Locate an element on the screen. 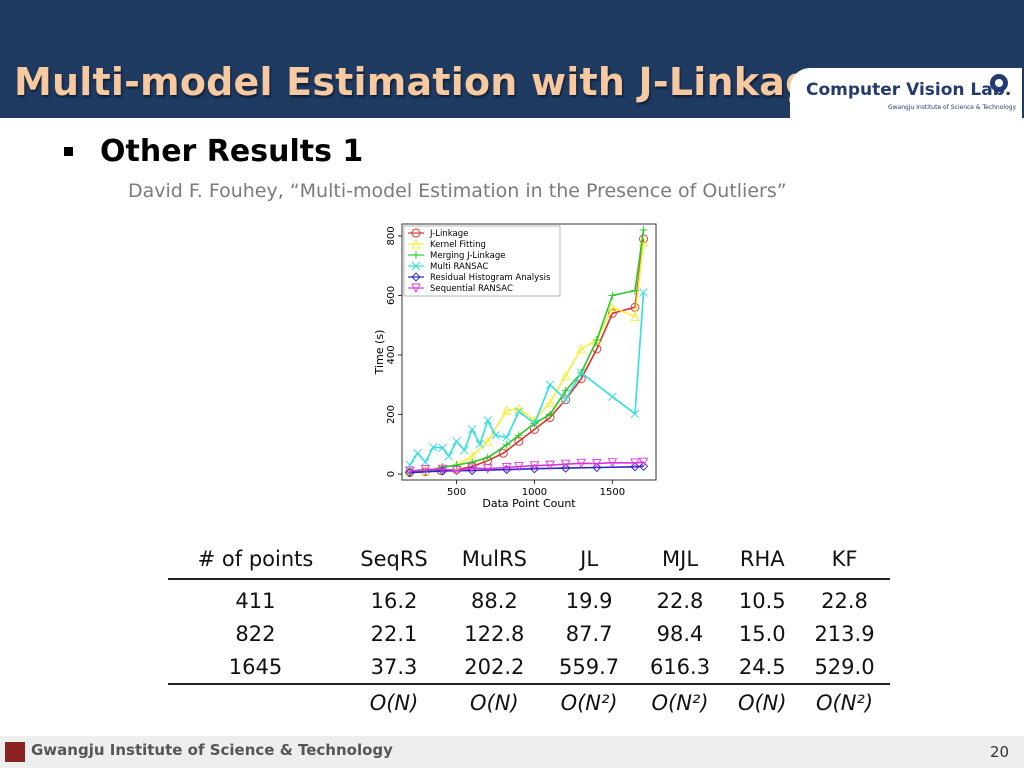 The image size is (1024, 768). y-tick-label: 400 is located at coordinates (391, 354).